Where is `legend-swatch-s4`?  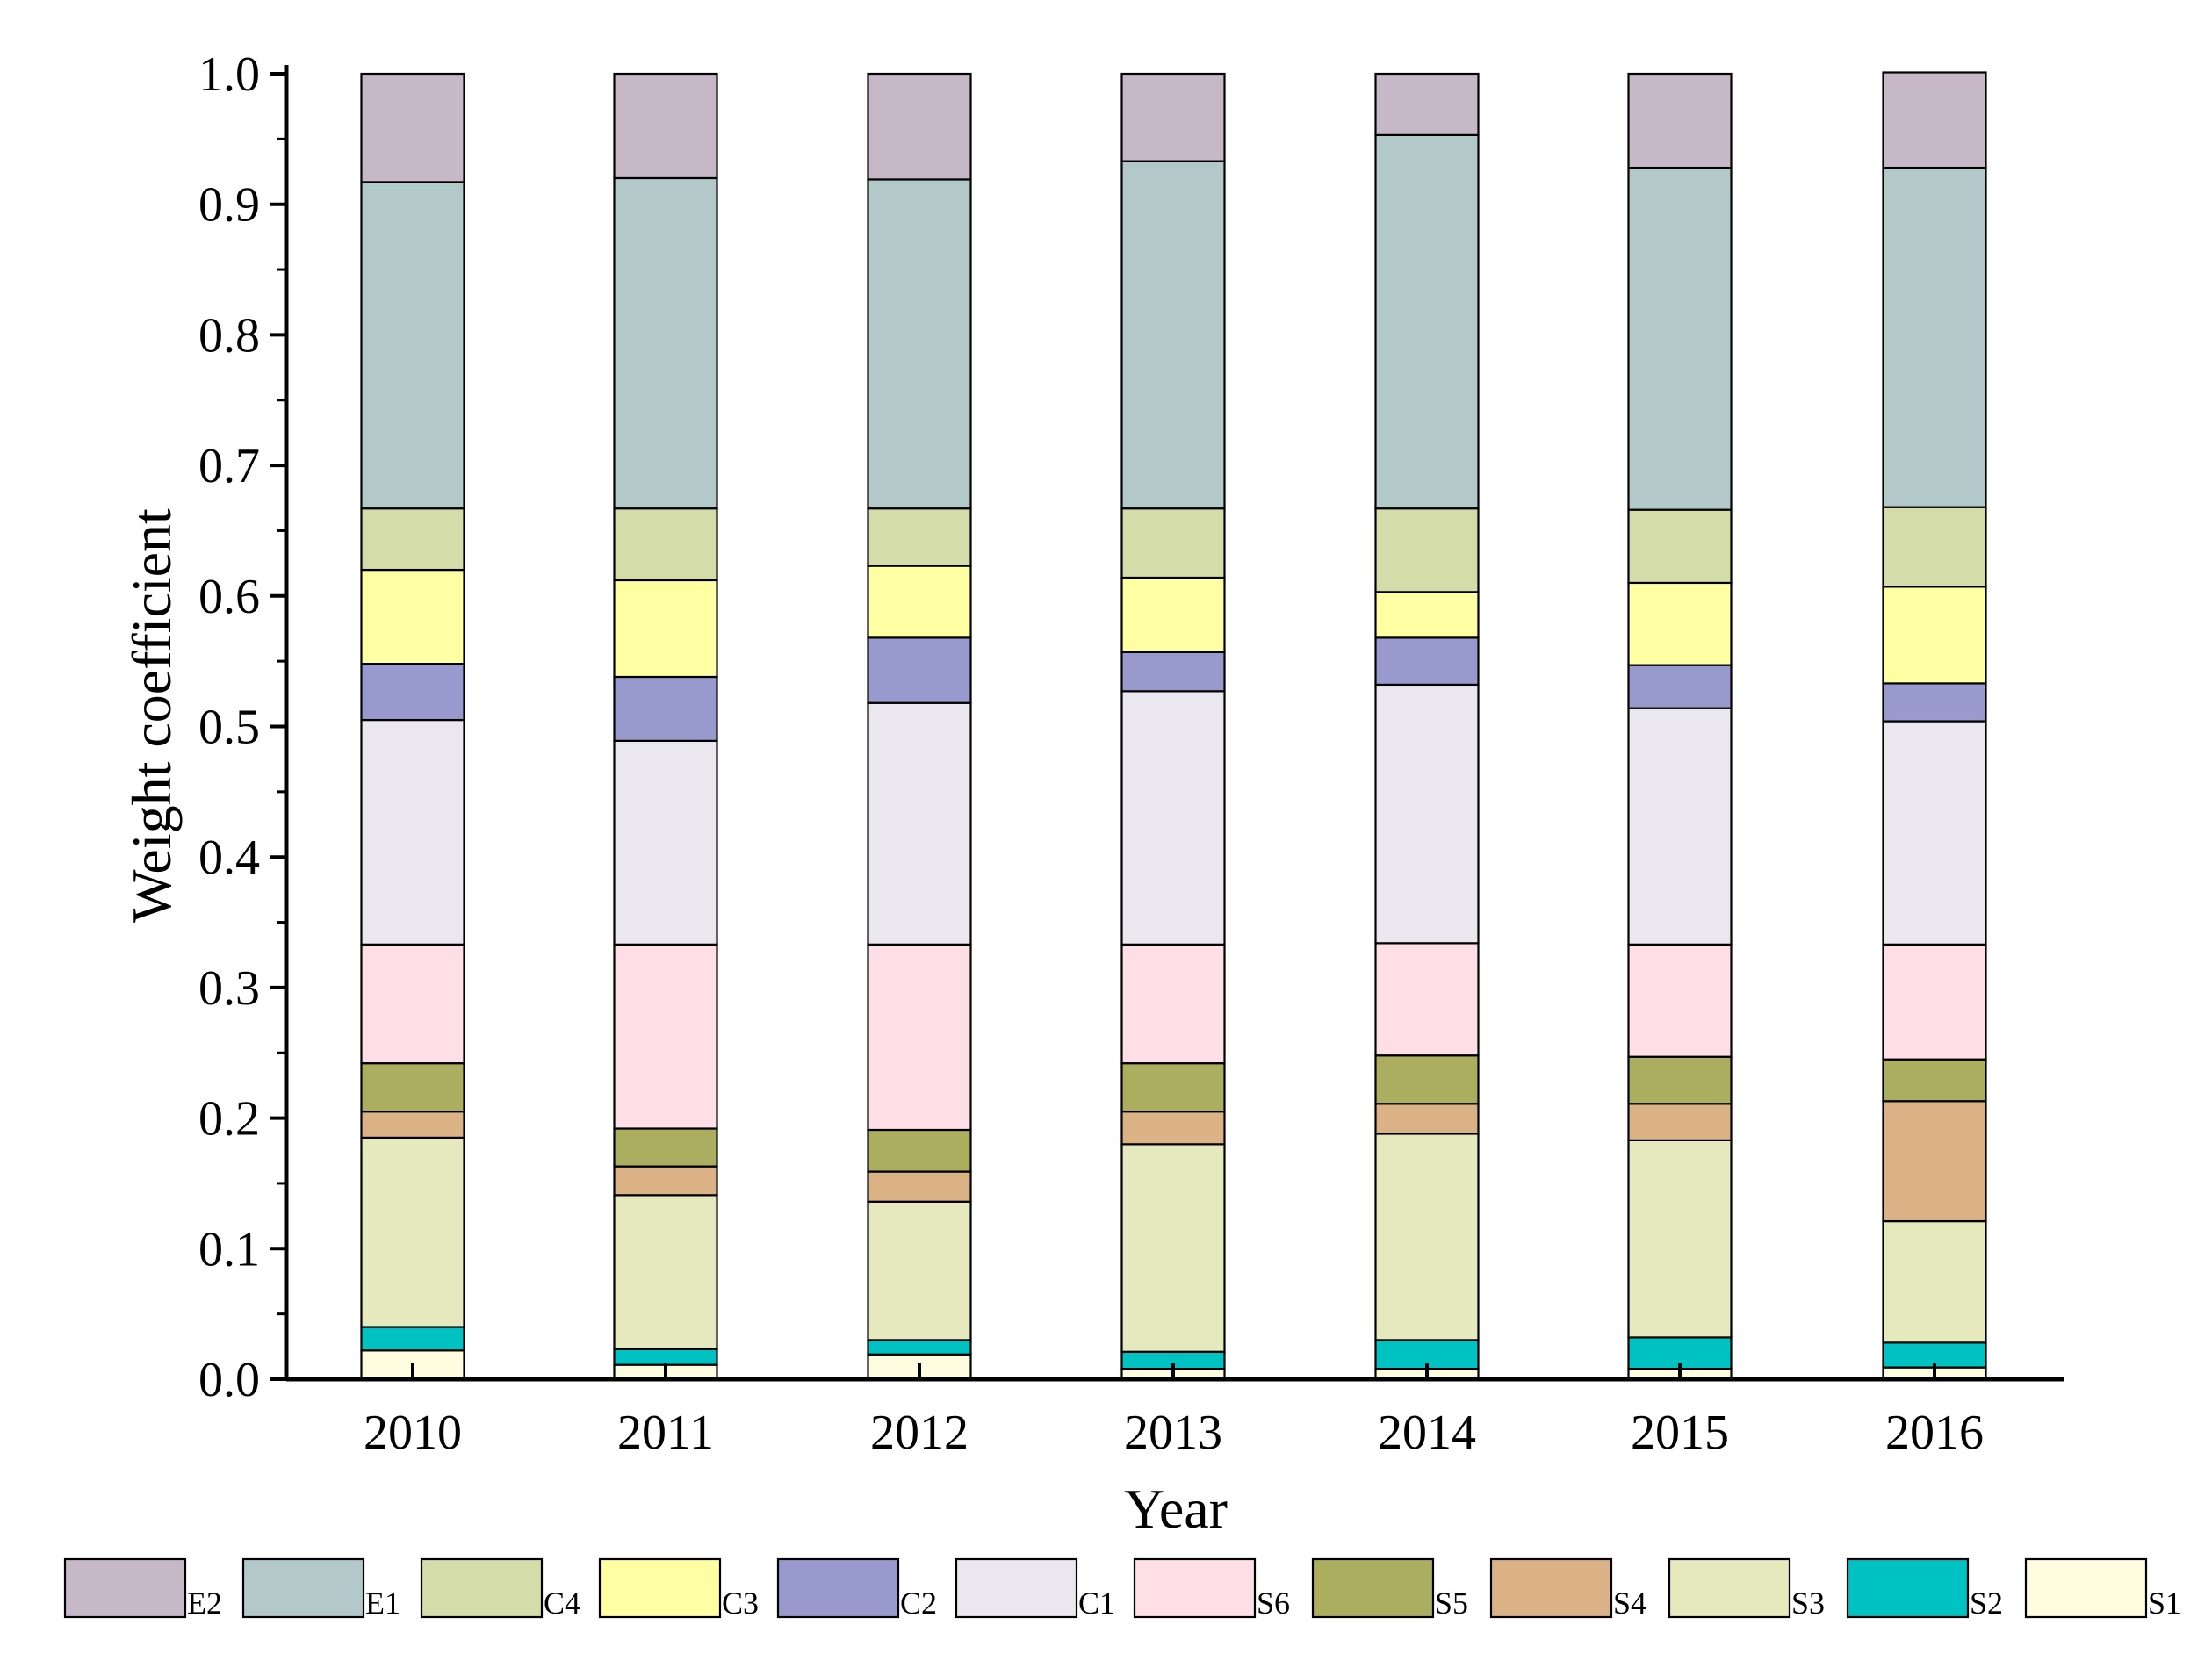 legend-swatch-s4 is located at coordinates (1551, 1588).